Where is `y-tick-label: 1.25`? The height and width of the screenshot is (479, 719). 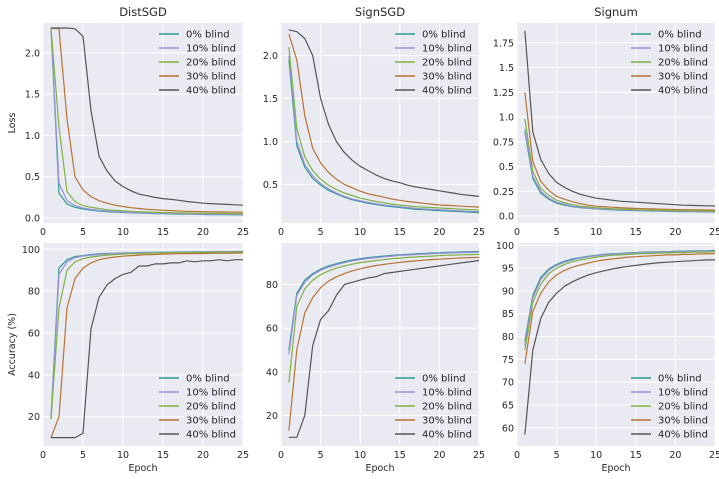 y-tick-label: 1.25 is located at coordinates (503, 93).